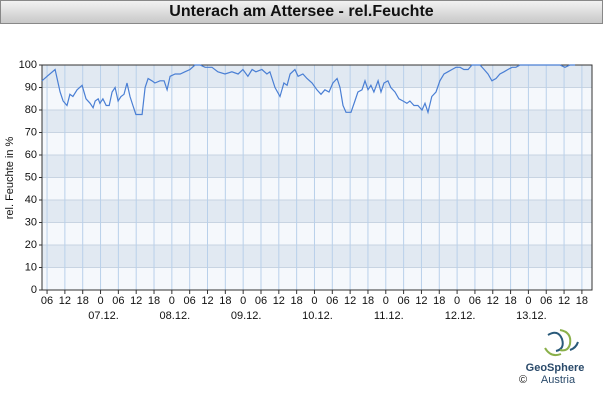 The width and height of the screenshot is (603, 400). What do you see at coordinates (555, 368) in the screenshot?
I see `logo-name: GeoSphere` at bounding box center [555, 368].